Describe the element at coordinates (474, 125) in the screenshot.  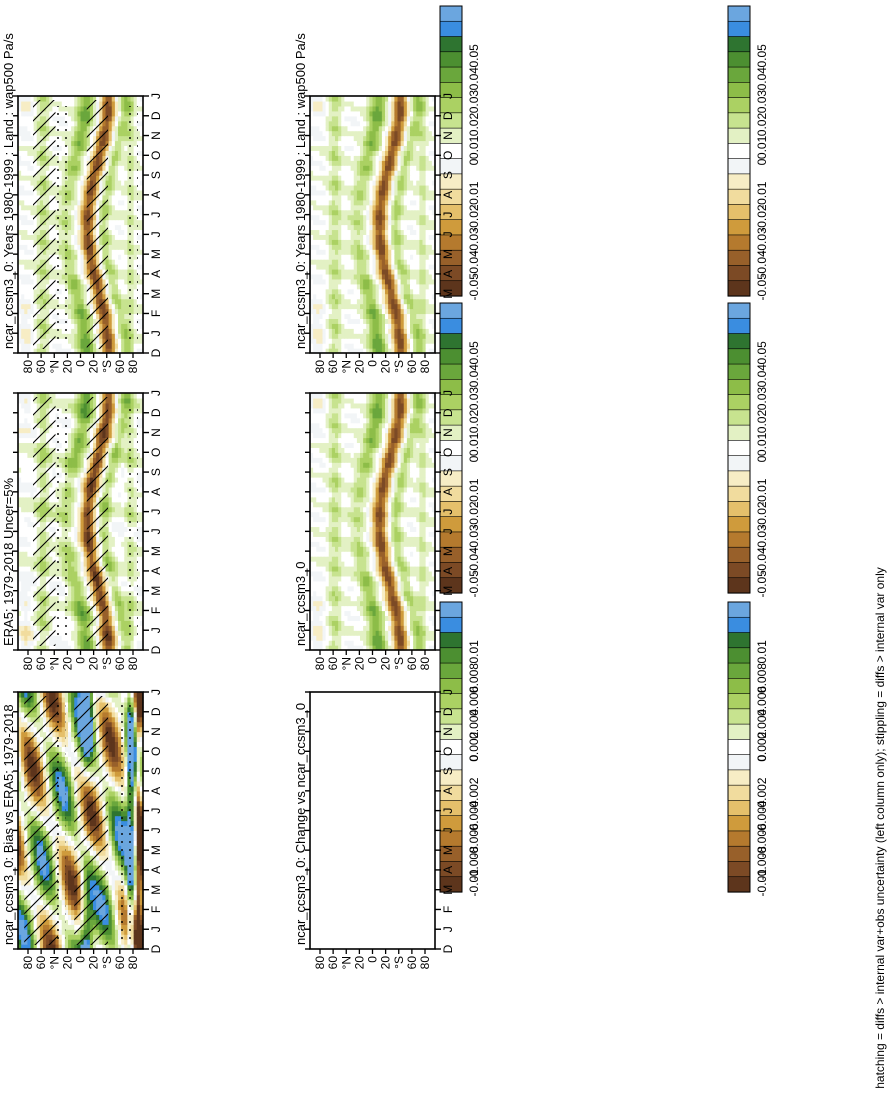
I see `colorbar-tick-label: 0.02` at that location.